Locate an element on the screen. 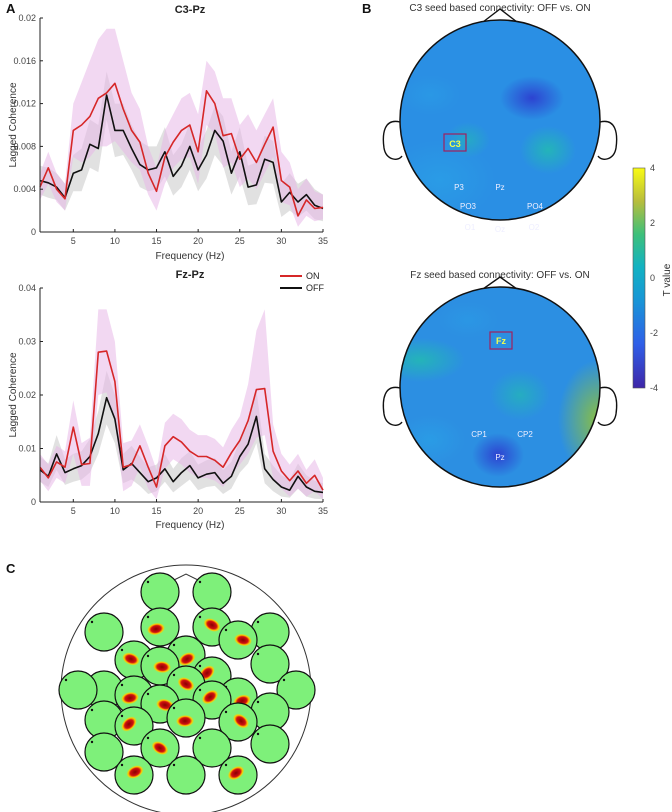 The width and height of the screenshot is (672, 812). colorbar-tick: -2 is located at coordinates (654, 333).